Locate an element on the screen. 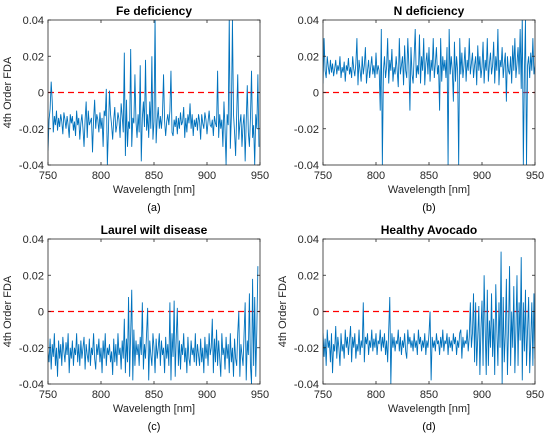  panel-caption: (d) is located at coordinates (428, 427).